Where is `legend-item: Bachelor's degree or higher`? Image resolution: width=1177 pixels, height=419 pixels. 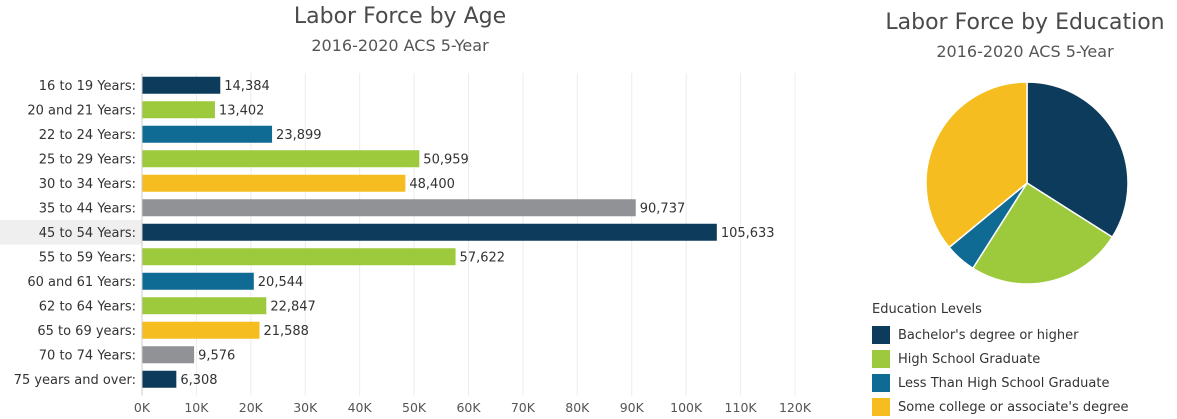
legend-item: Bachelor's degree or higher is located at coordinates (1000, 335).